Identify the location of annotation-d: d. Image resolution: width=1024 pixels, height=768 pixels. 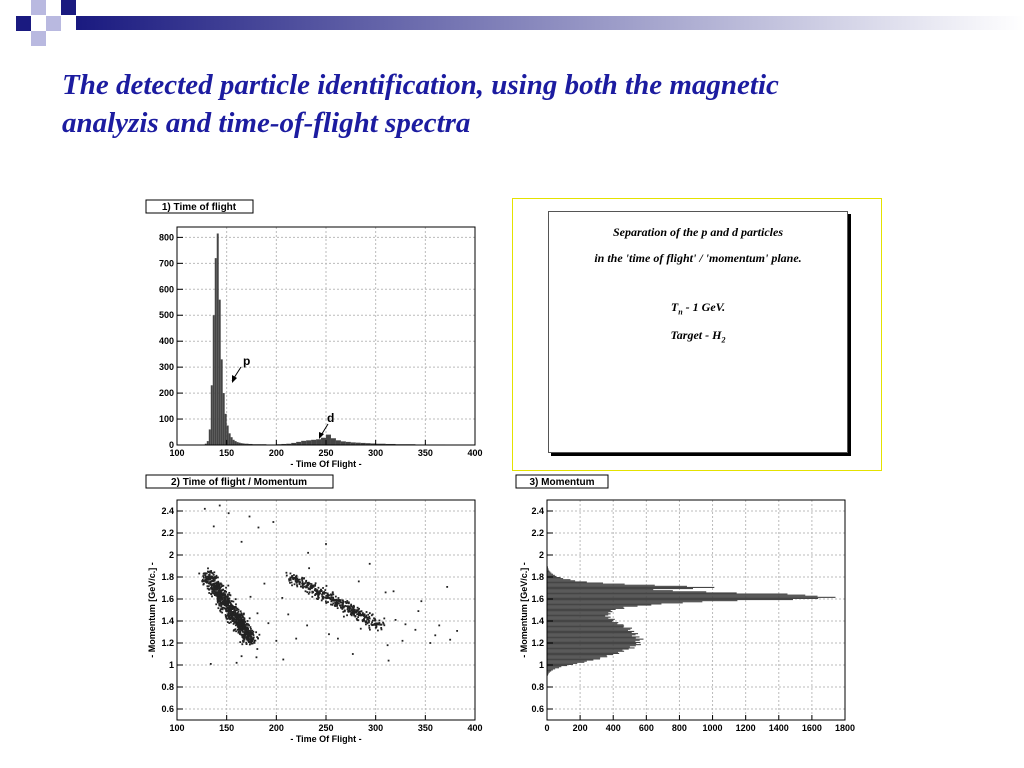
(330, 418).